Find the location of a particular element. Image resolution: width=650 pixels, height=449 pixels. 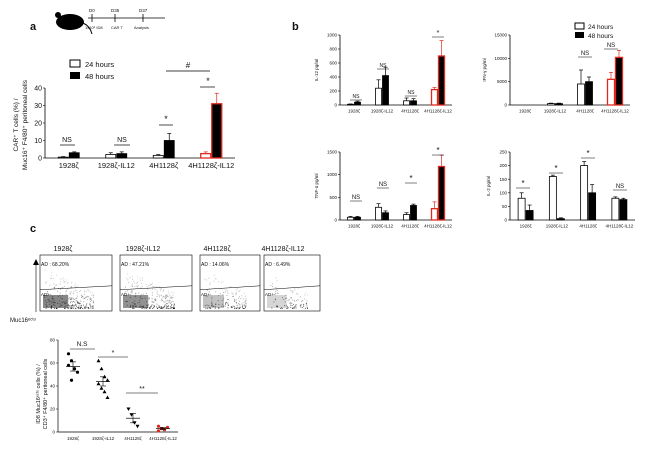

chart-a-cat-2: 4H1128ζ is located at coordinates (164, 165).